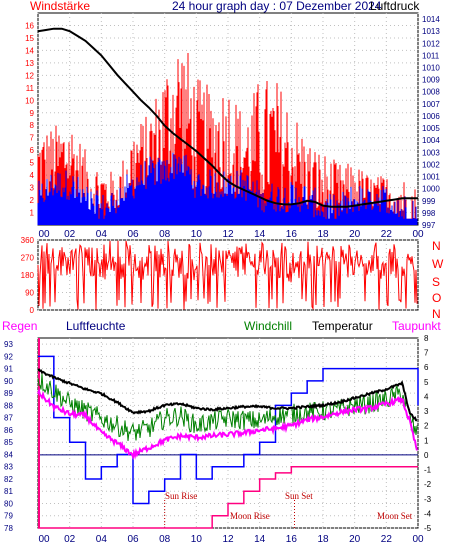  Describe the element at coordinates (416, 326) in the screenshot. I see `taupunkt-label: Taupunkt` at that location.